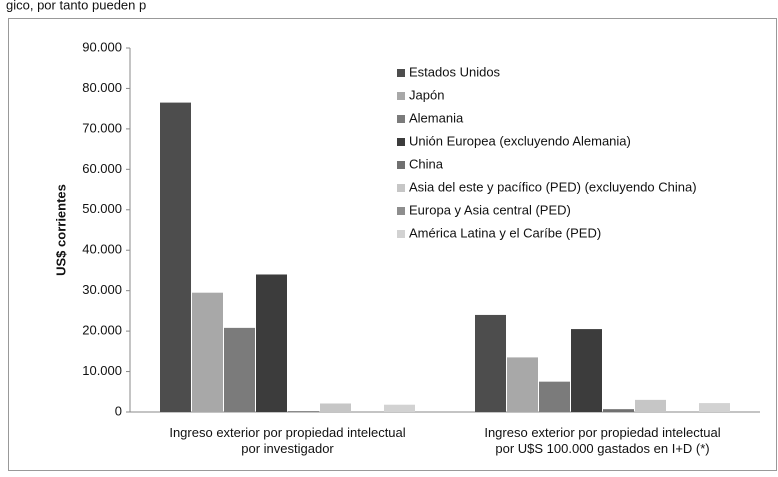  What do you see at coordinates (76, 6) in the screenshot?
I see `header-fragment: gico, por tanto pueden p` at bounding box center [76, 6].